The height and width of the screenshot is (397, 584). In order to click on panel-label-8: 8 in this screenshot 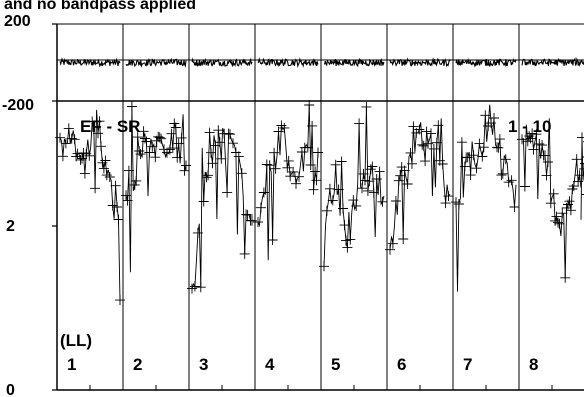, I will do `click(533, 364)`.